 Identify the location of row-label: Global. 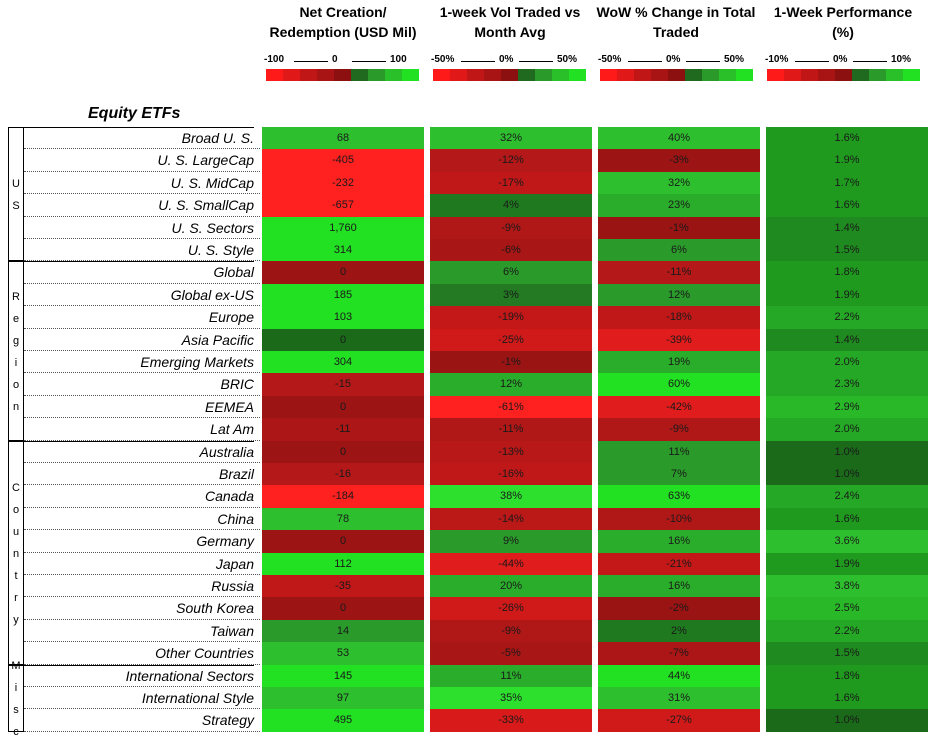
(142, 272).